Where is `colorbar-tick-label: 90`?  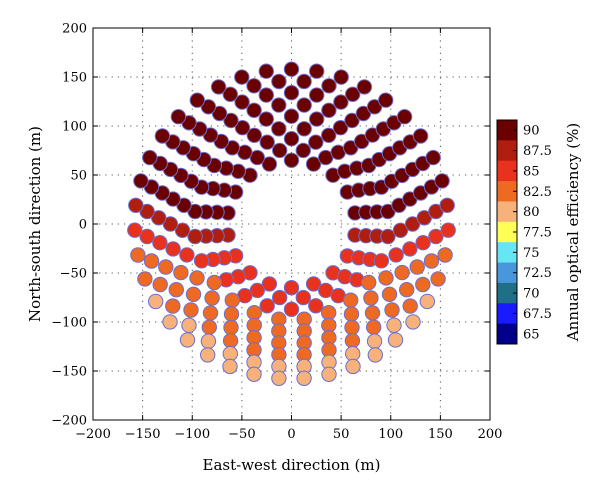
colorbar-tick-label: 90 is located at coordinates (531, 131).